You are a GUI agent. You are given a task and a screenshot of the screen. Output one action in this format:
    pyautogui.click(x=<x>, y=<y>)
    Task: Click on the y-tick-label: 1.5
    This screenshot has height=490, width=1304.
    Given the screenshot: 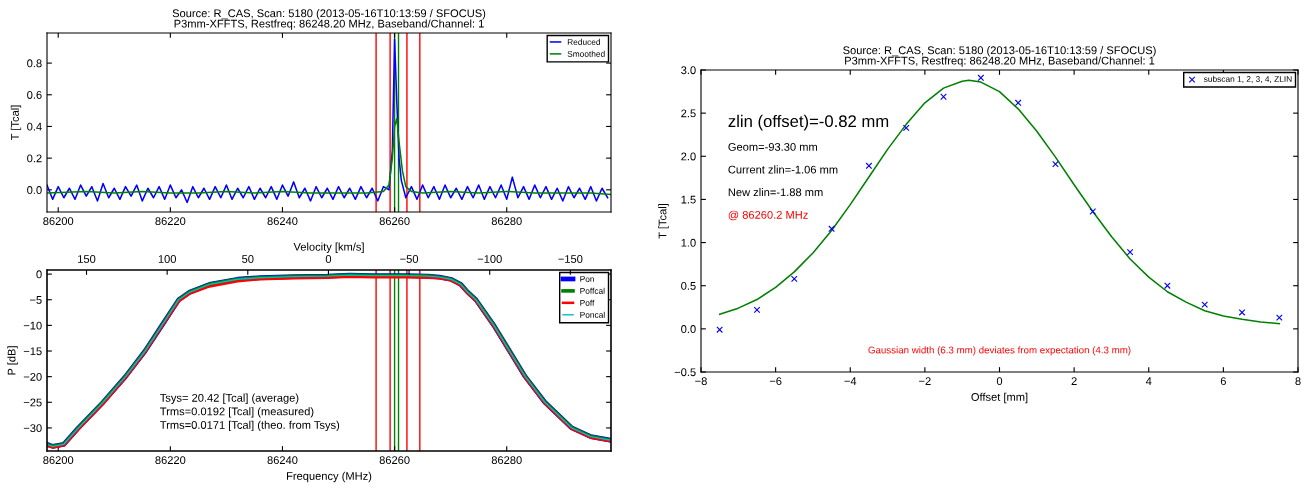 What is the action you would take?
    pyautogui.click(x=688, y=199)
    